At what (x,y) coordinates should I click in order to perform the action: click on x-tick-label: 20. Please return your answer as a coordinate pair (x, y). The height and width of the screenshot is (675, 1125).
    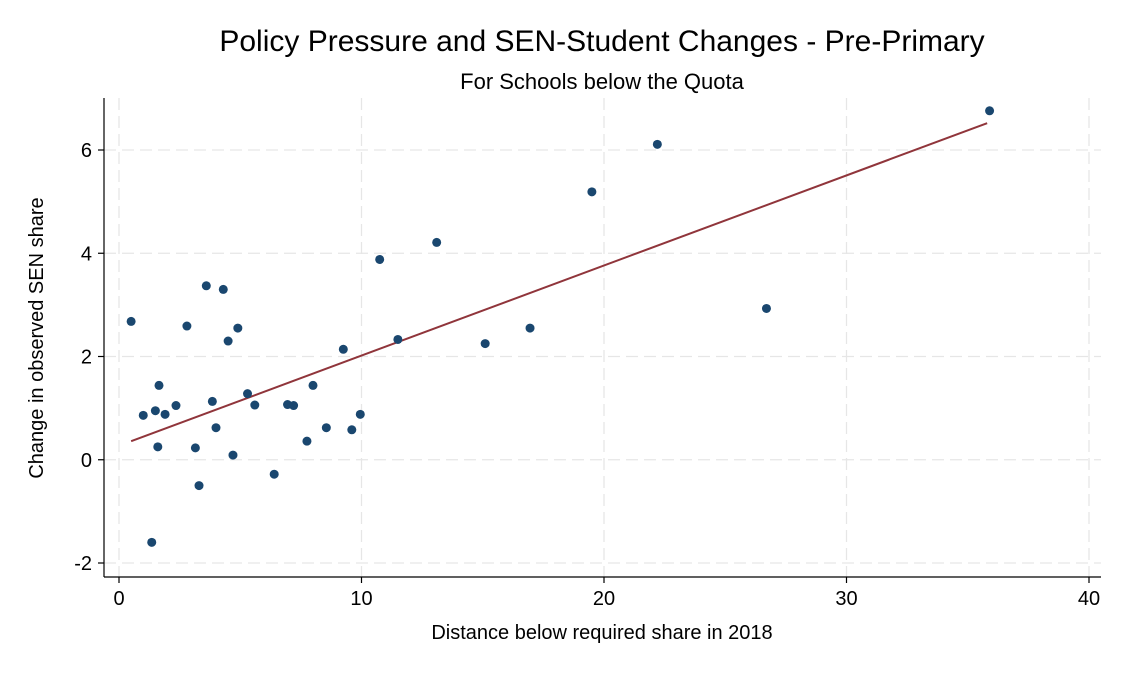
    Looking at the image, I should click on (604, 599).